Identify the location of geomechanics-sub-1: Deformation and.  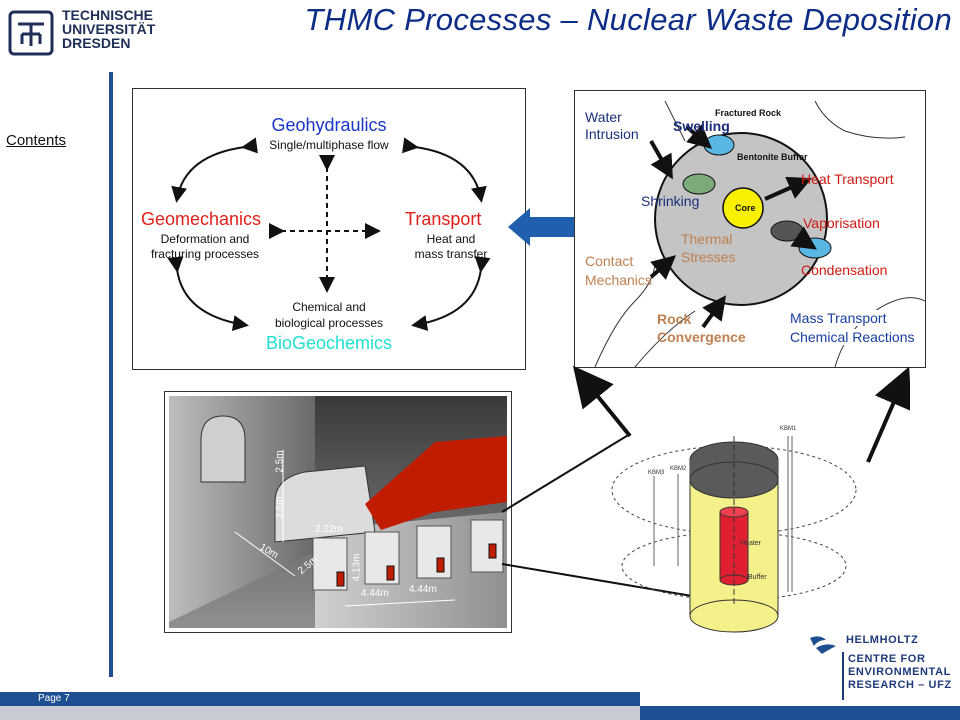
(205, 239).